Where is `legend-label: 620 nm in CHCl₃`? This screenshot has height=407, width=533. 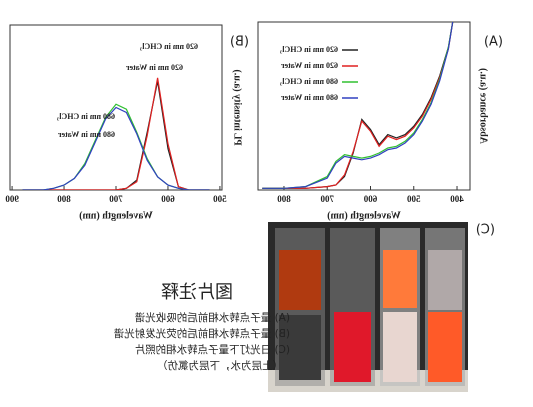
legend-label: 620 nm in CHCl₃ is located at coordinates (308, 49).